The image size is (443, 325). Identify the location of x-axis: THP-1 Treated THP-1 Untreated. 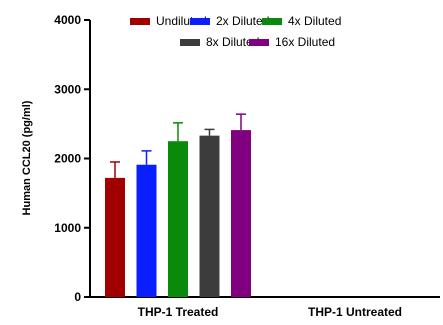
(265, 307).